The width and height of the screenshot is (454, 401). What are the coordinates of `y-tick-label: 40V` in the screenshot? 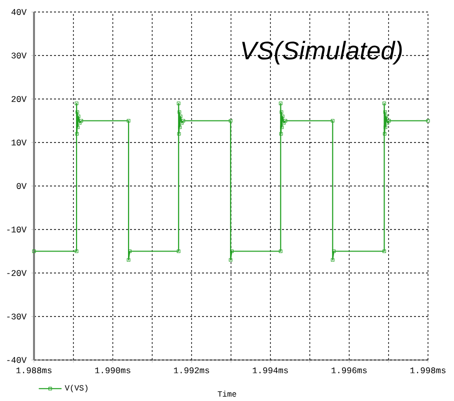 It's located at (19, 12).